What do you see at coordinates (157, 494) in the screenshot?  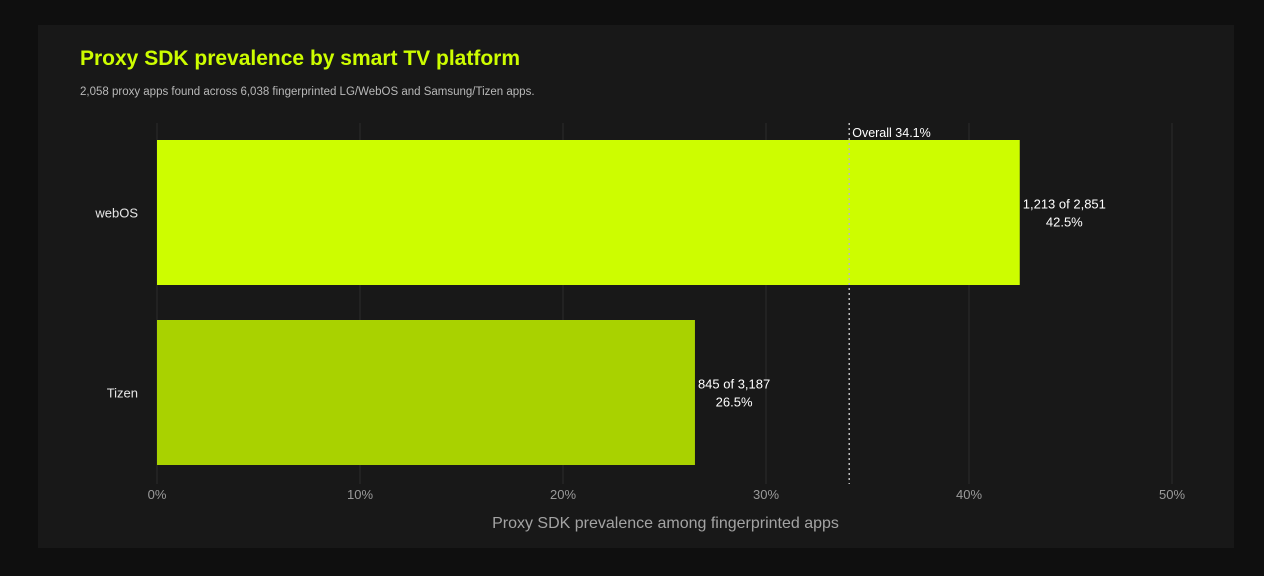 I see `x-tick-label: 0%` at bounding box center [157, 494].